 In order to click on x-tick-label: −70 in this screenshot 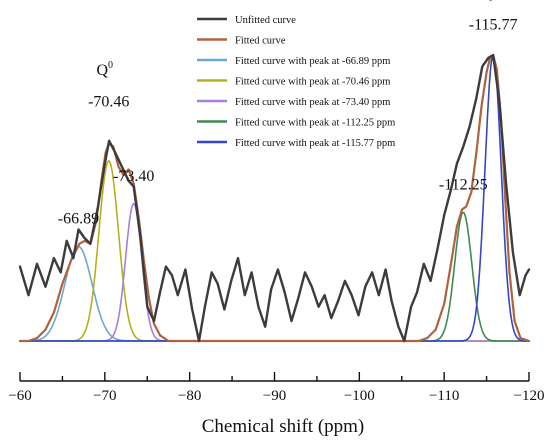, I will do `click(104, 396)`.